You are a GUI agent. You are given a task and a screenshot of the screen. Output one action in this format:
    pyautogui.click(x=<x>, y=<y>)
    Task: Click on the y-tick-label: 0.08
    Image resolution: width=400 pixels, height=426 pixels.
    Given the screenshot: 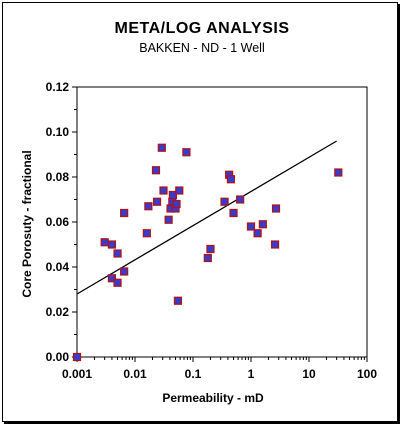 What is the action you would take?
    pyautogui.click(x=58, y=177)
    